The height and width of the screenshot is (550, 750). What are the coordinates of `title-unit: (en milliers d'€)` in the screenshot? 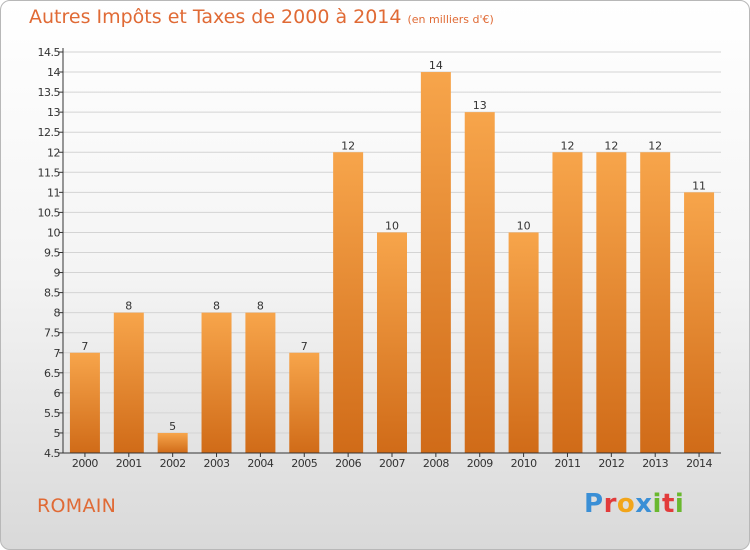 It's located at (450, 19).